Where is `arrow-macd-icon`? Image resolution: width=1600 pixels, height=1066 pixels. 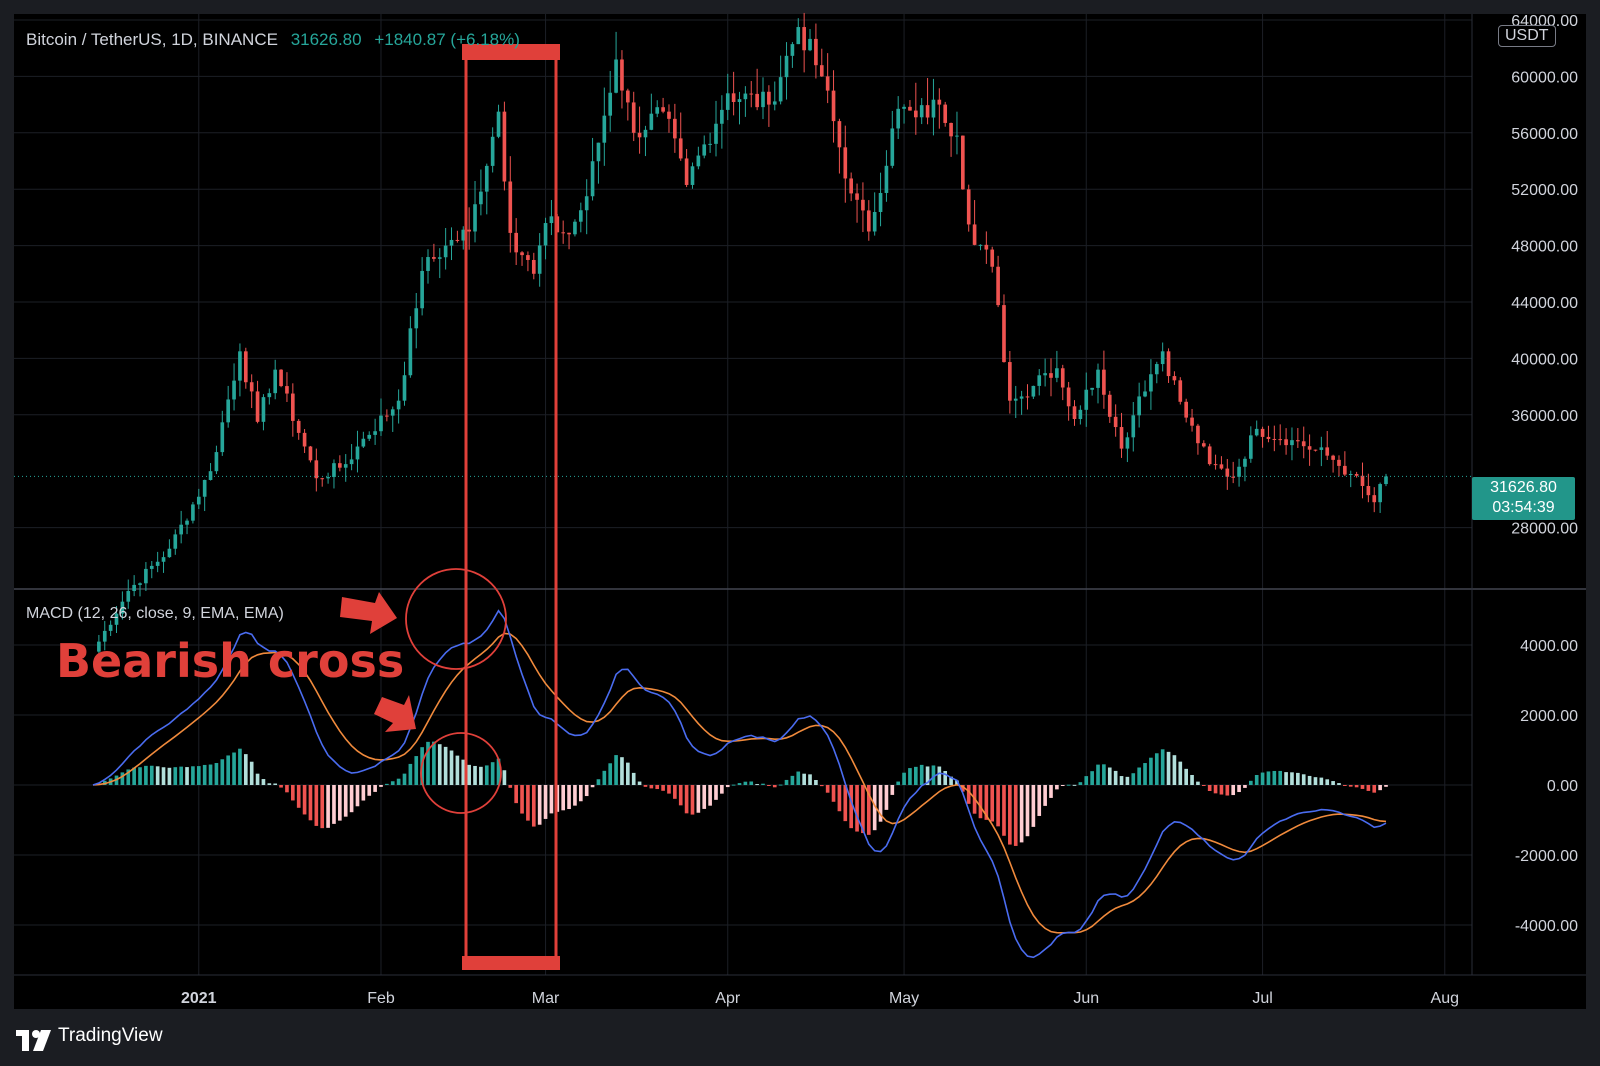 arrow-macd-icon is located at coordinates (368, 613).